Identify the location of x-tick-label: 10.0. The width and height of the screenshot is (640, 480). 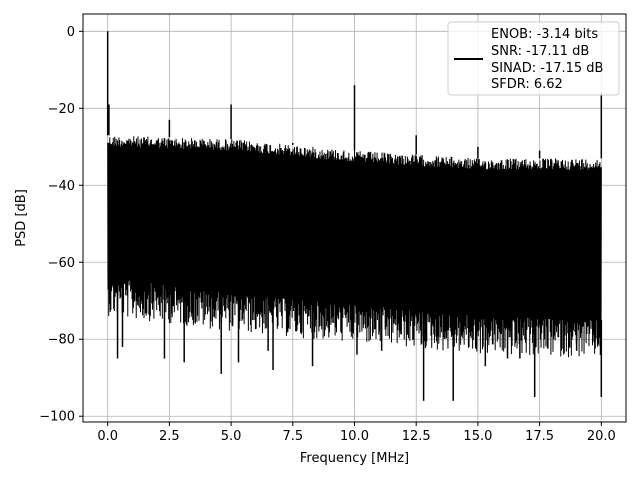
(354, 436).